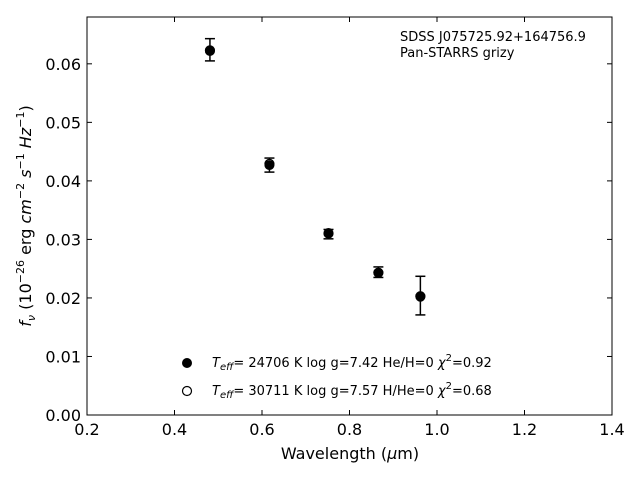 The height and width of the screenshot is (480, 640). Describe the element at coordinates (63, 356) in the screenshot. I see `y-tick-label: 0.01` at that location.